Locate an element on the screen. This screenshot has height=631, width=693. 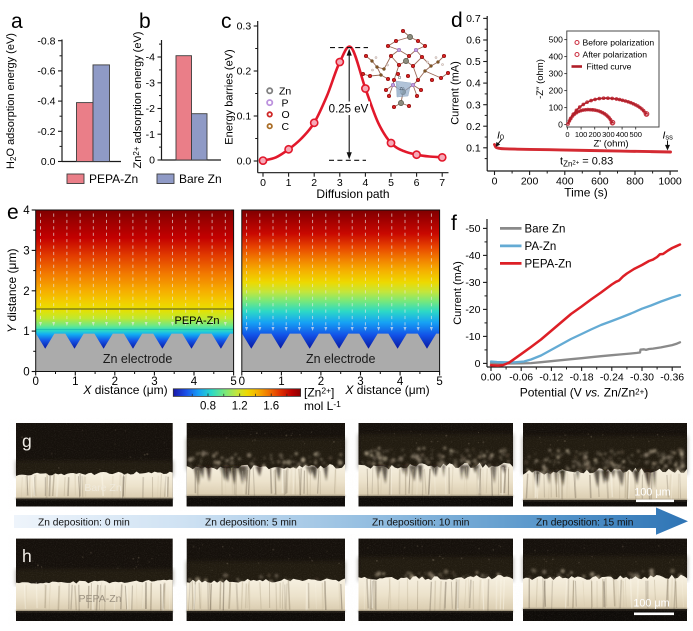
svg-text: Time (s) is located at coordinates (586, 193).